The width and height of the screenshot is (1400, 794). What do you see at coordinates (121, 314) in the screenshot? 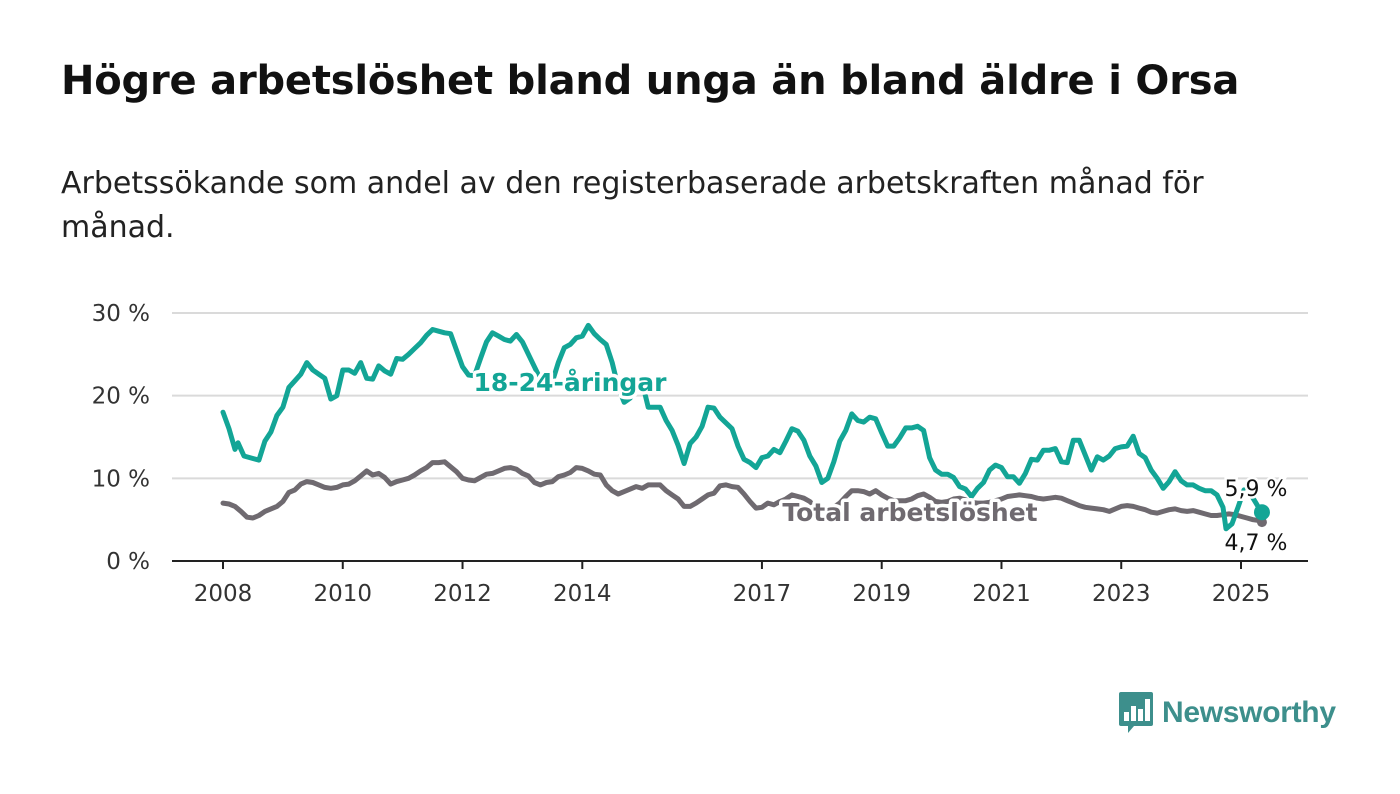
I see `y-tick-label: 30 %` at bounding box center [121, 314].